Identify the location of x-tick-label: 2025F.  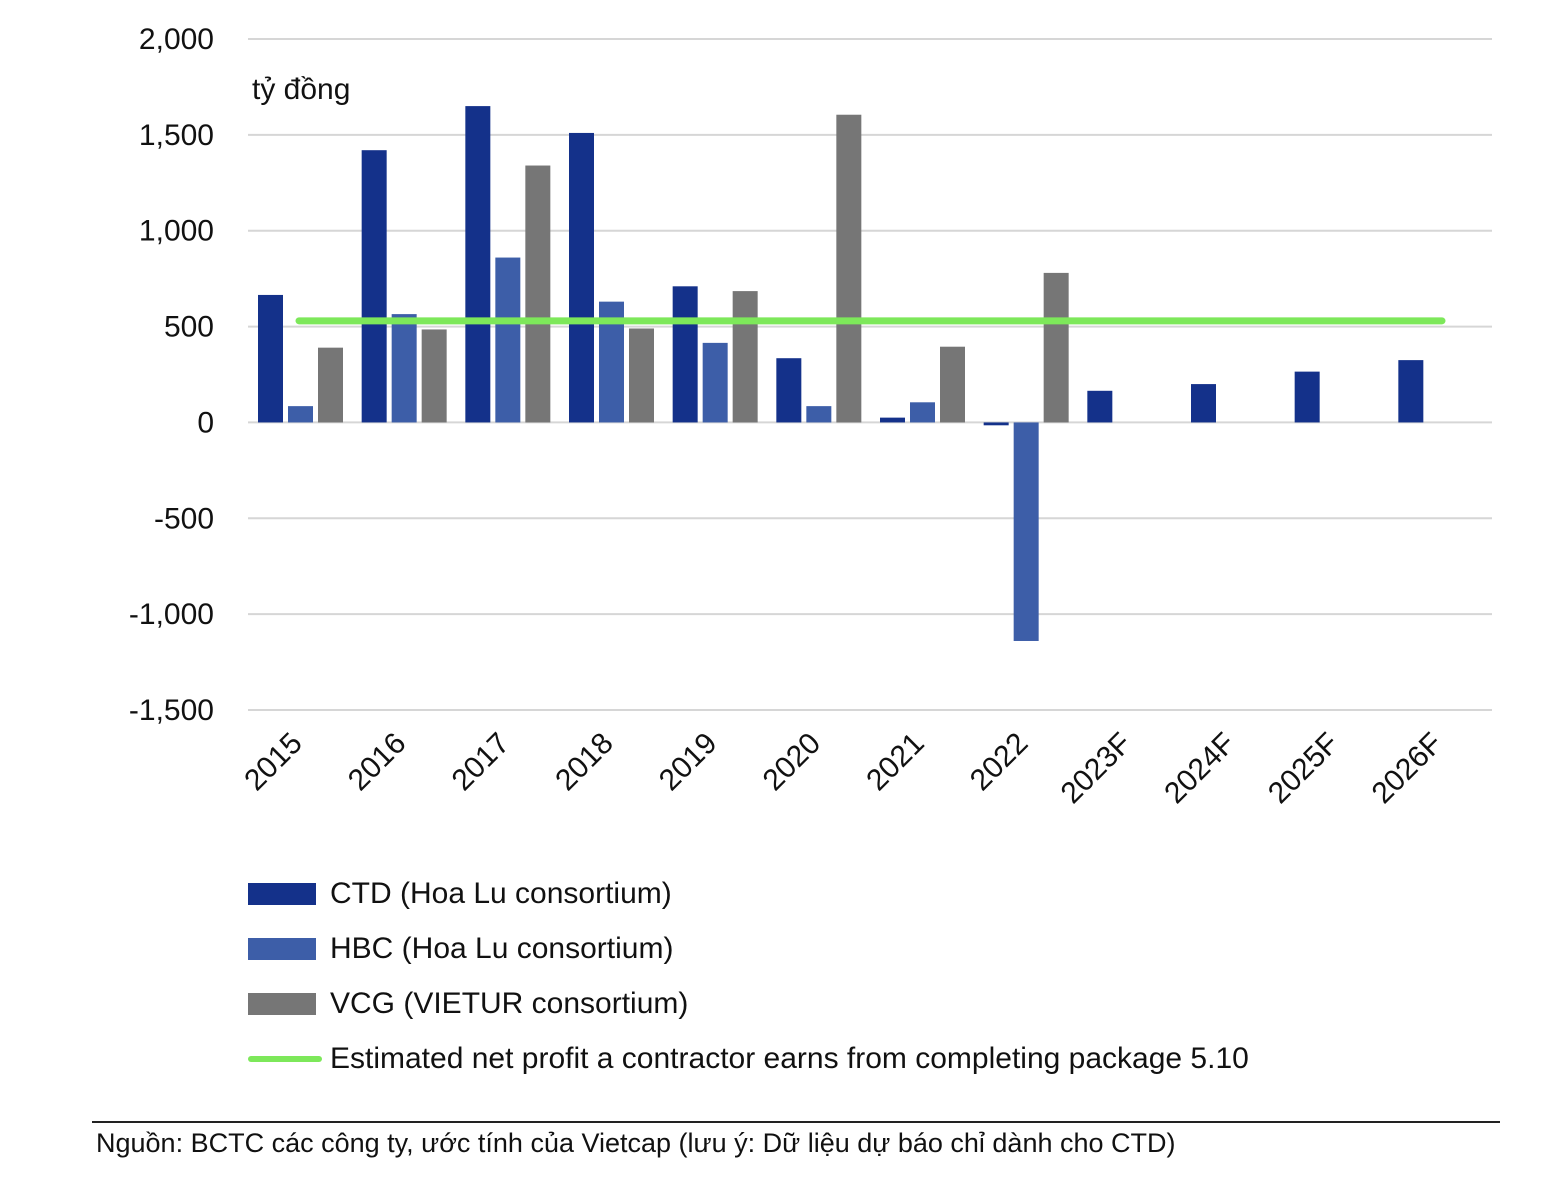
(1303, 768).